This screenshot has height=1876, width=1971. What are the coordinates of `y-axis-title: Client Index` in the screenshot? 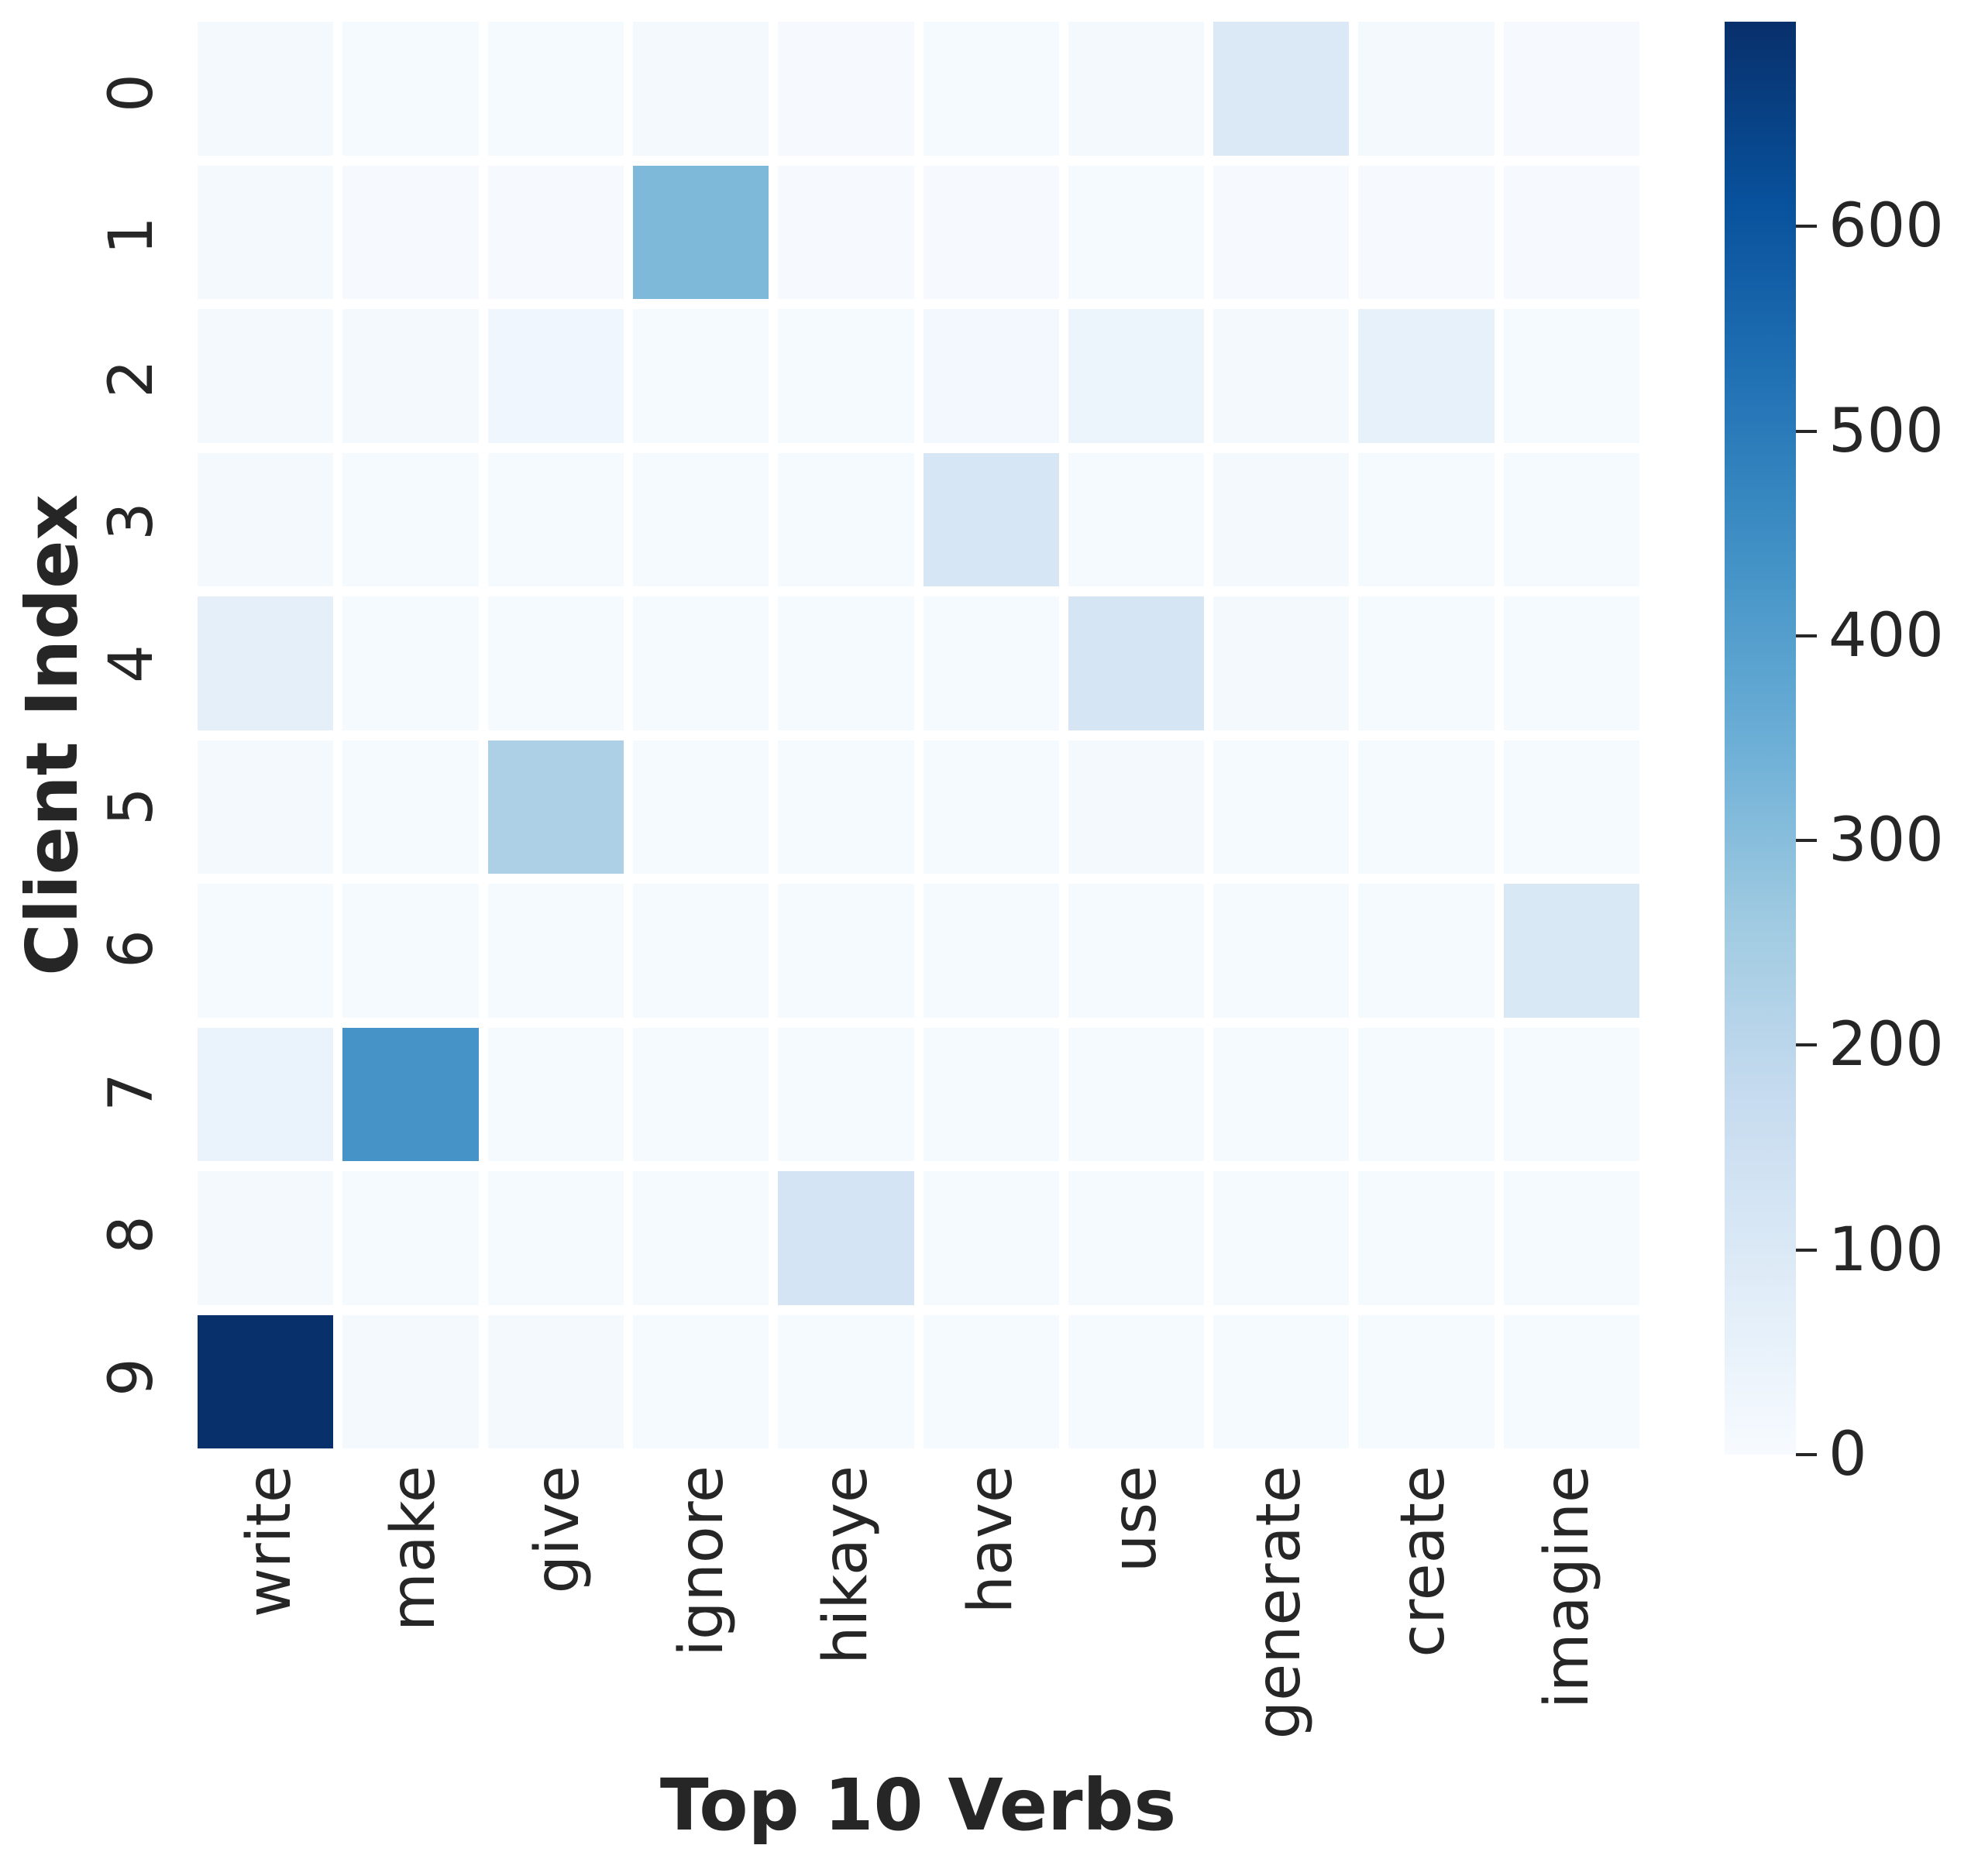 It's located at (52, 735).